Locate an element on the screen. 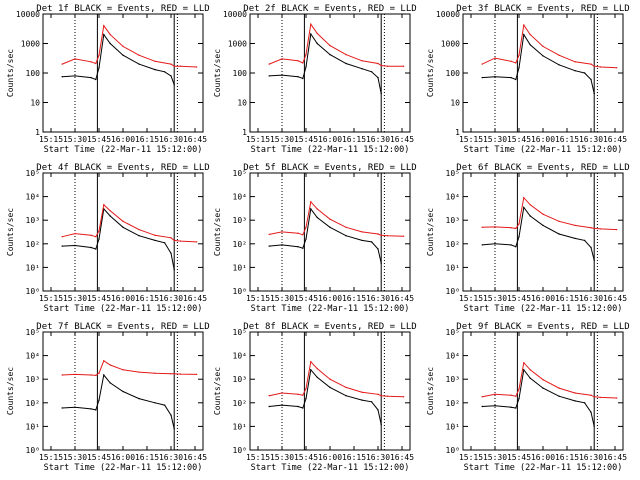 This screenshot has width=640, height=480. y-tick-label: 10³ is located at coordinates (33, 379).